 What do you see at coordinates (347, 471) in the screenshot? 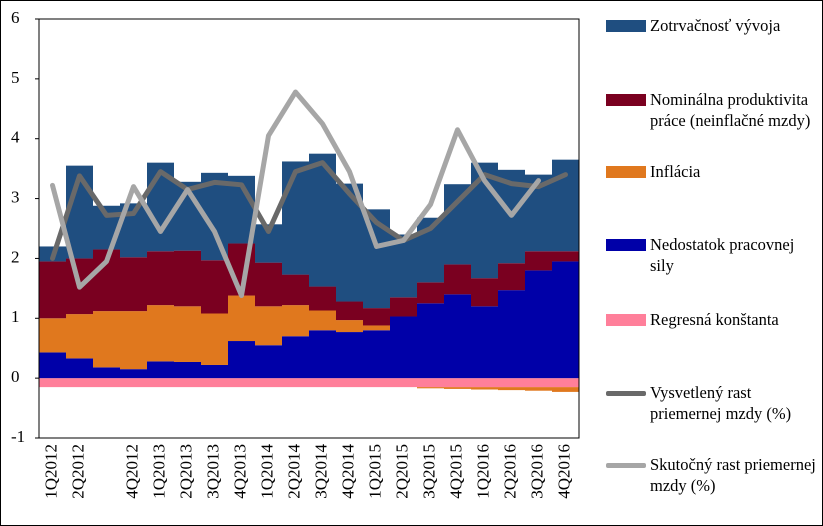
I see `x-tick-label: 4Q2014` at bounding box center [347, 471].